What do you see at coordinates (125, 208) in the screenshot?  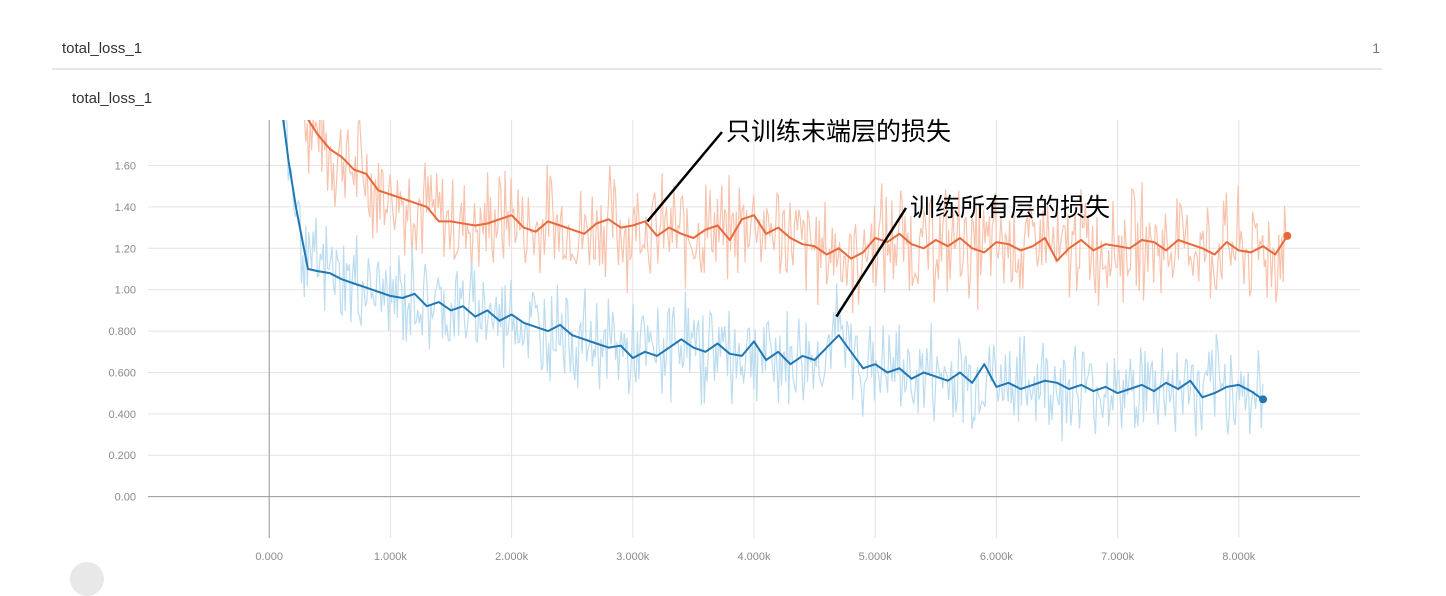 I see `y-tick-label: 1.40` at bounding box center [125, 208].